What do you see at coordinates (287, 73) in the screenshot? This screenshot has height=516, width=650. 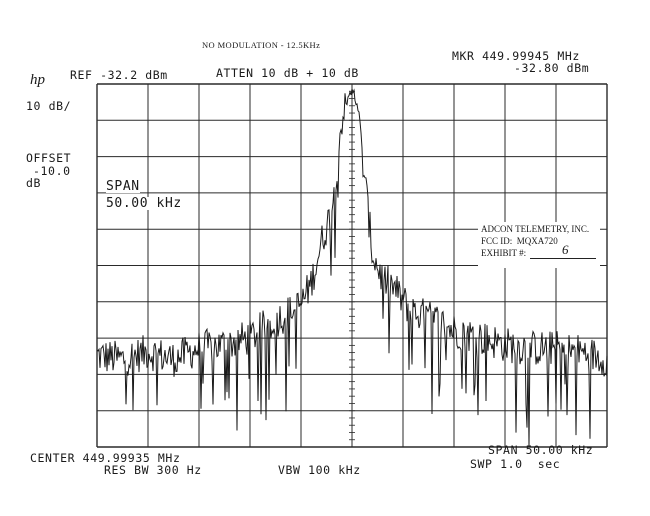 I see `attenuation: ATTEN 10 dB + 10 dB` at bounding box center [287, 73].